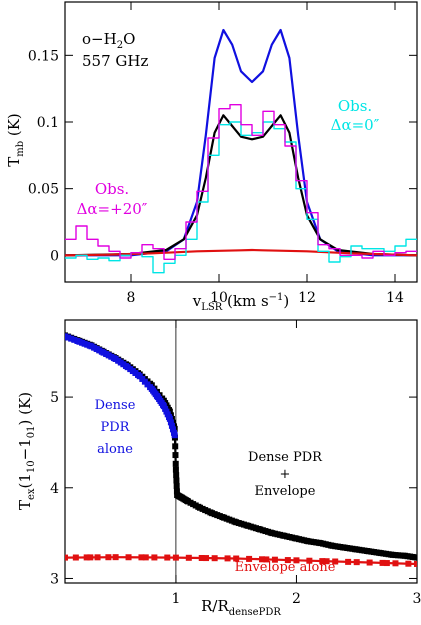  Describe the element at coordinates (355, 125) in the screenshot. I see `obs-offset-label: Δα=0″` at that location.